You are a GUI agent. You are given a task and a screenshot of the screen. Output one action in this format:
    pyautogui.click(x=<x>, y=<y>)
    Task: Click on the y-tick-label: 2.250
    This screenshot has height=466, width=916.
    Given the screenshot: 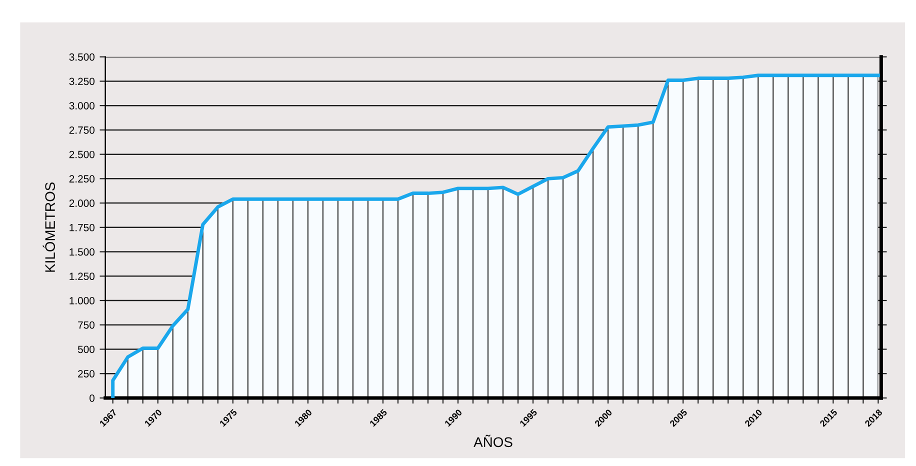 What is the action you would take?
    pyautogui.click(x=82, y=179)
    